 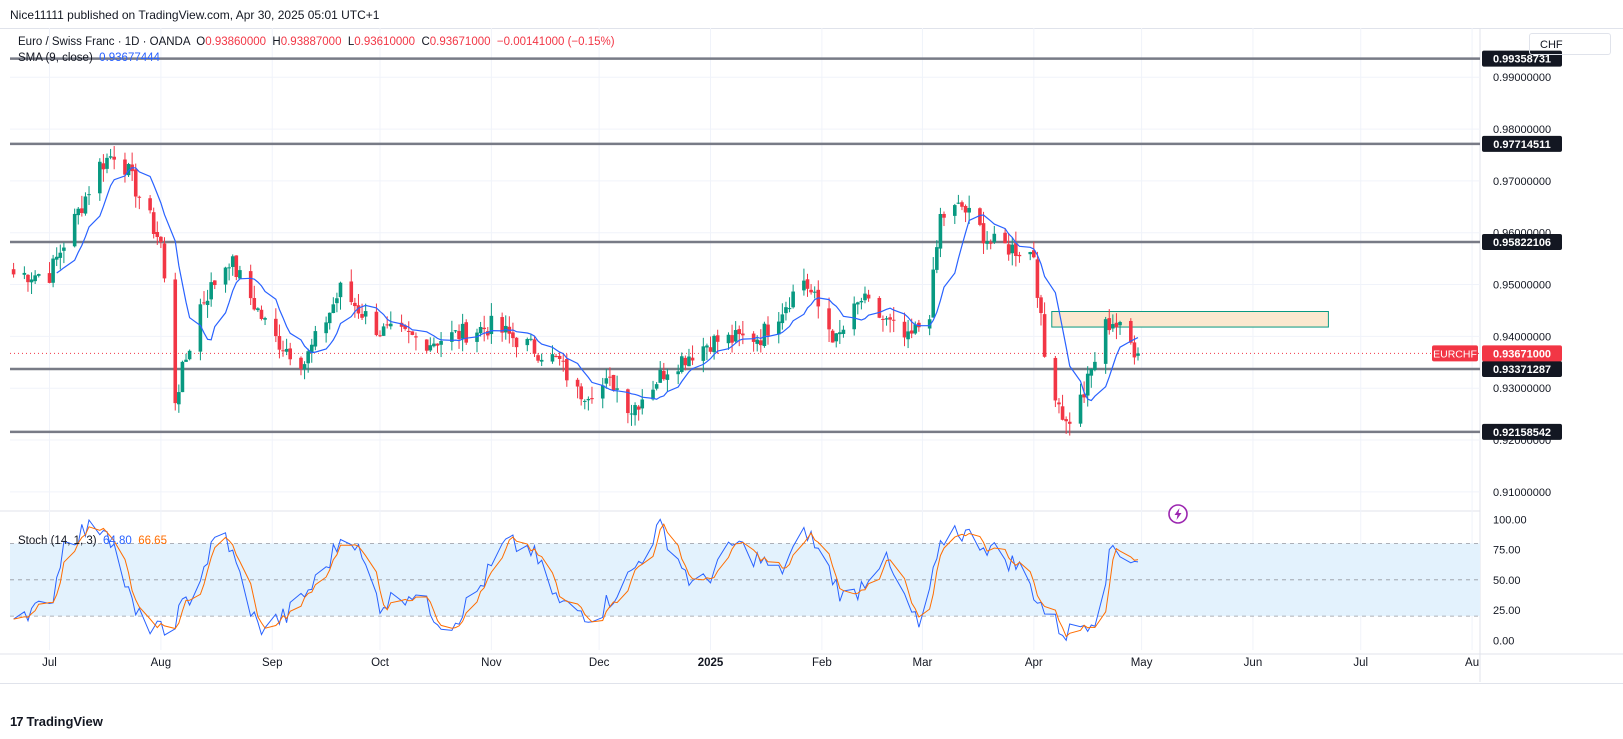 I want to click on stoch-tick-label: 100.00, so click(x=1510, y=520).